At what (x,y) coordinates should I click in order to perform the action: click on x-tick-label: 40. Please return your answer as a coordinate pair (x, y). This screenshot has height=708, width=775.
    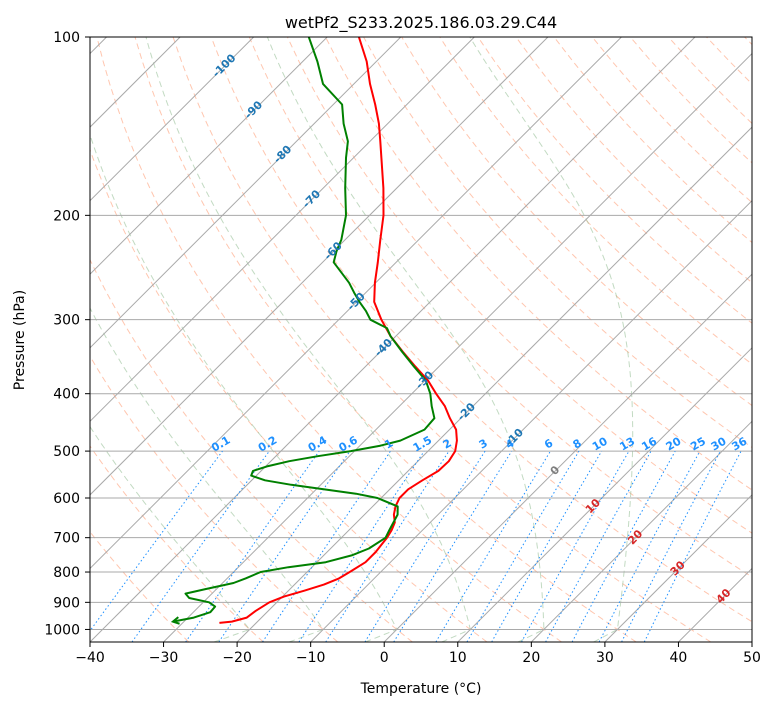
    Looking at the image, I should click on (679, 658).